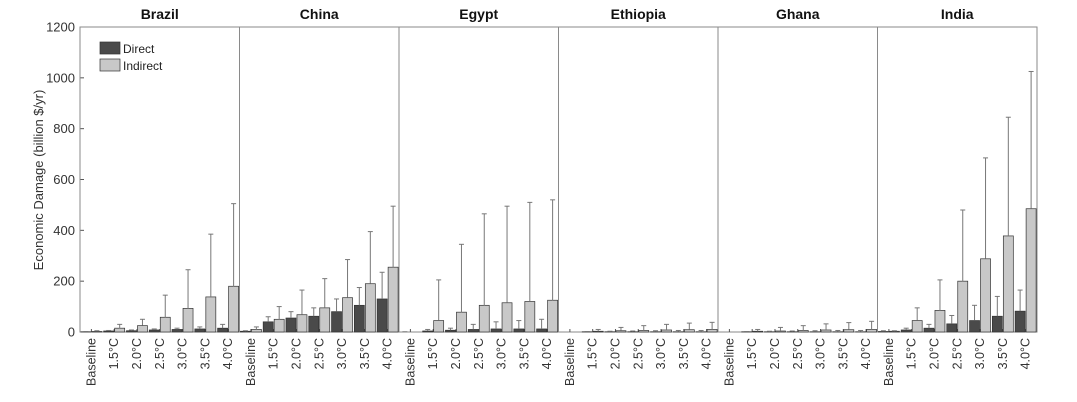 This screenshot has height=402, width=1077. Describe the element at coordinates (110, 48) in the screenshot. I see `legend-swatch-direct` at that location.